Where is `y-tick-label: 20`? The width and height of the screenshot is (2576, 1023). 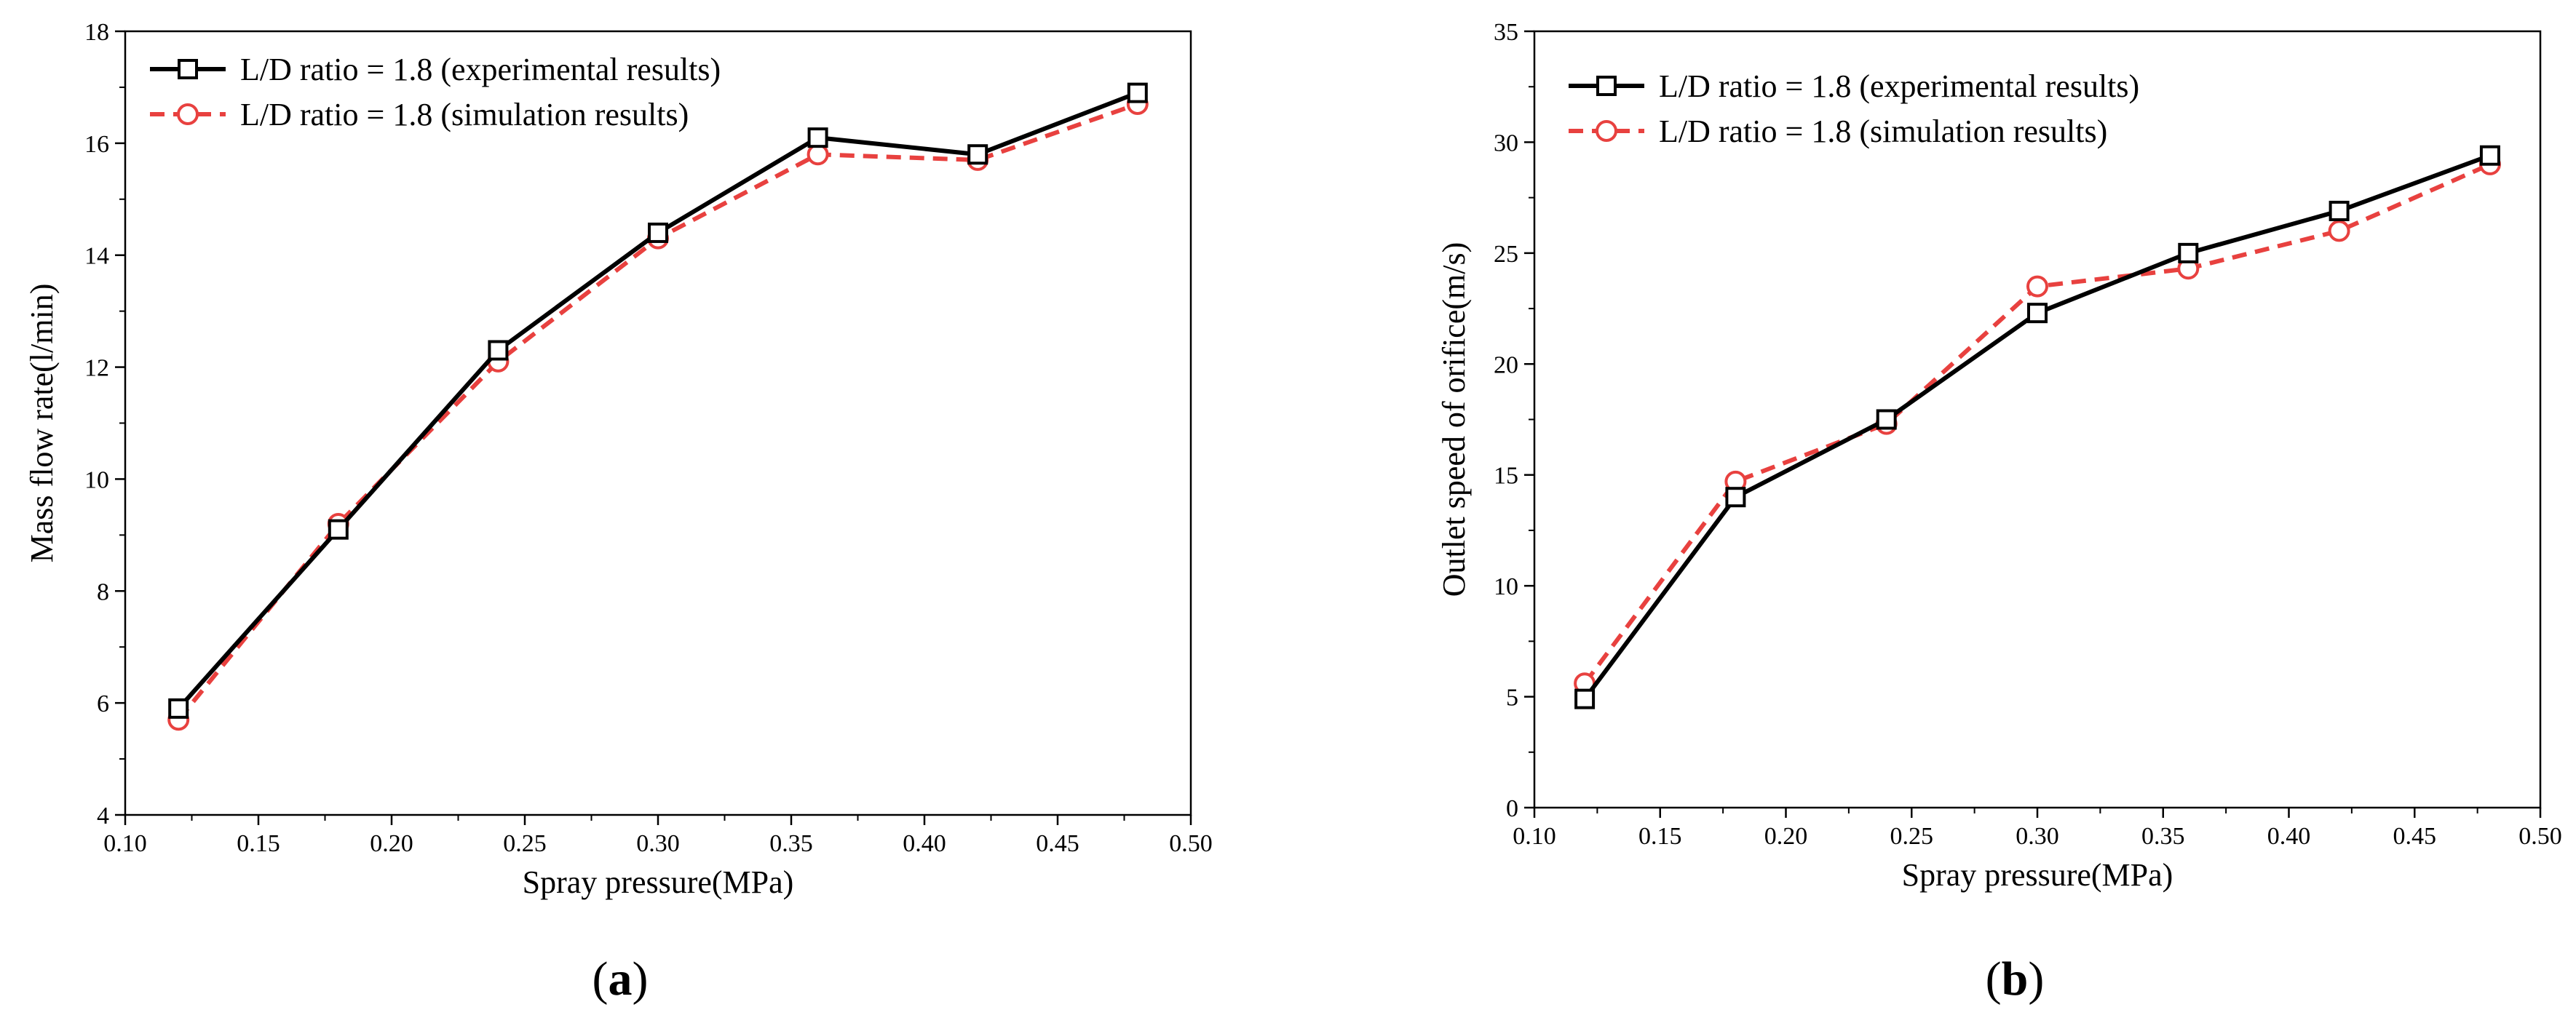
y-tick-label: 20 is located at coordinates (1506, 364).